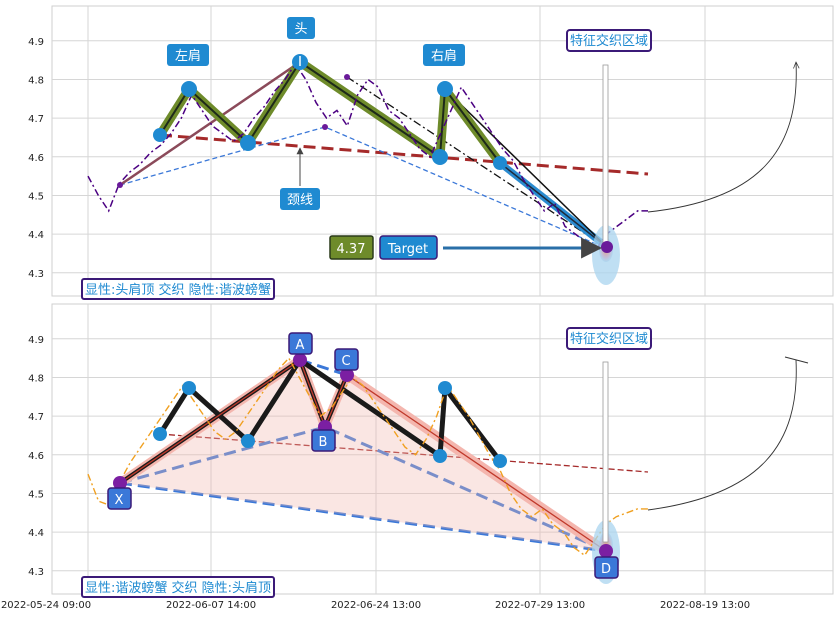  I want to click on top-blue-dashed-triangle, so click(365, 188).